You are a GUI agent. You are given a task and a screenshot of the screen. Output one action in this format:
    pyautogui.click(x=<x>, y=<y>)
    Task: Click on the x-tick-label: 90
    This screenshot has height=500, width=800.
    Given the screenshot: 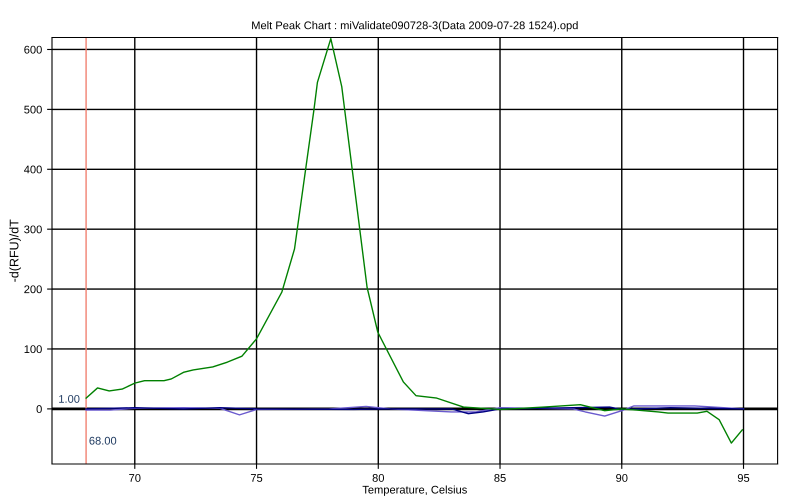 What is the action you would take?
    pyautogui.click(x=622, y=478)
    